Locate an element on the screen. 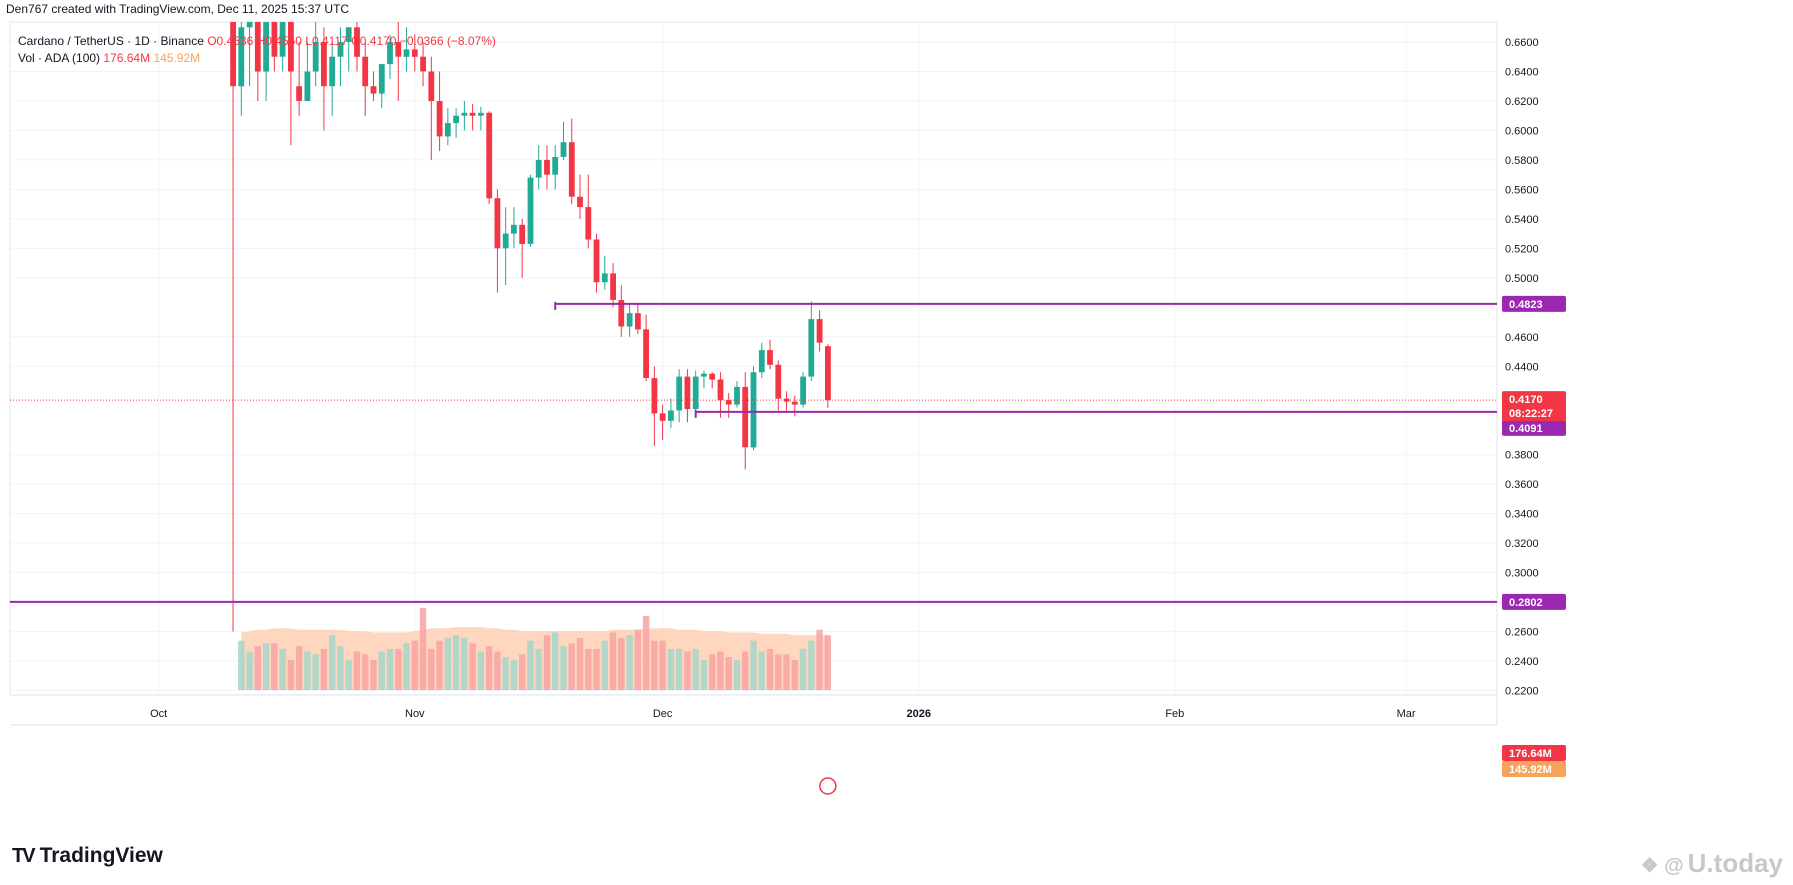 The width and height of the screenshot is (1793, 885). last-price-tag: 0.4170 is located at coordinates (1526, 400).